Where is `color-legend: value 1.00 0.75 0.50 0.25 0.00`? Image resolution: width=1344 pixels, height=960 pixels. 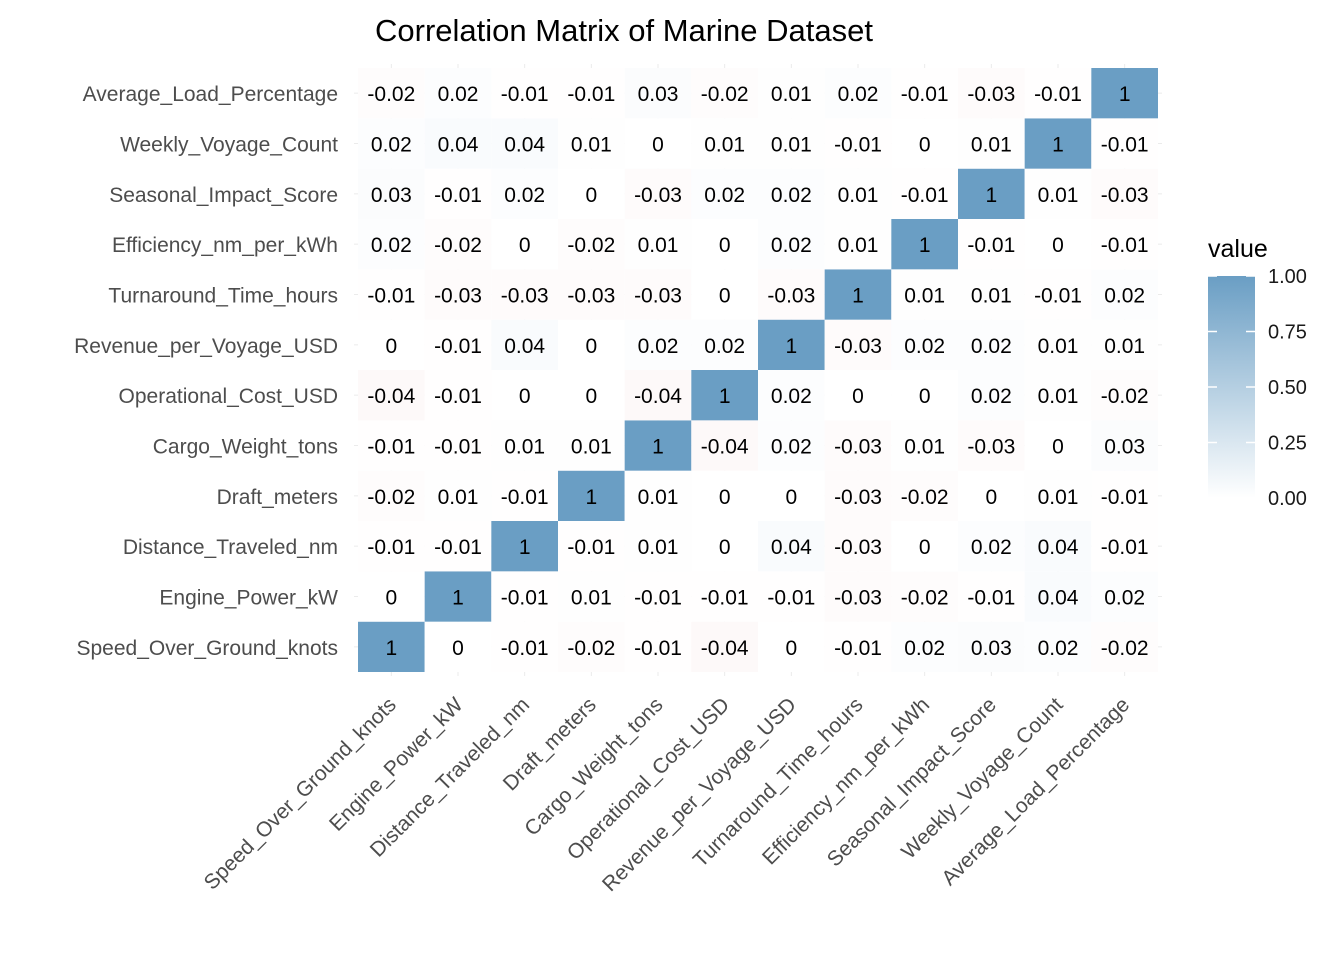 color-legend: value 1.00 0.75 0.50 0.25 0.00 is located at coordinates (1257, 372).